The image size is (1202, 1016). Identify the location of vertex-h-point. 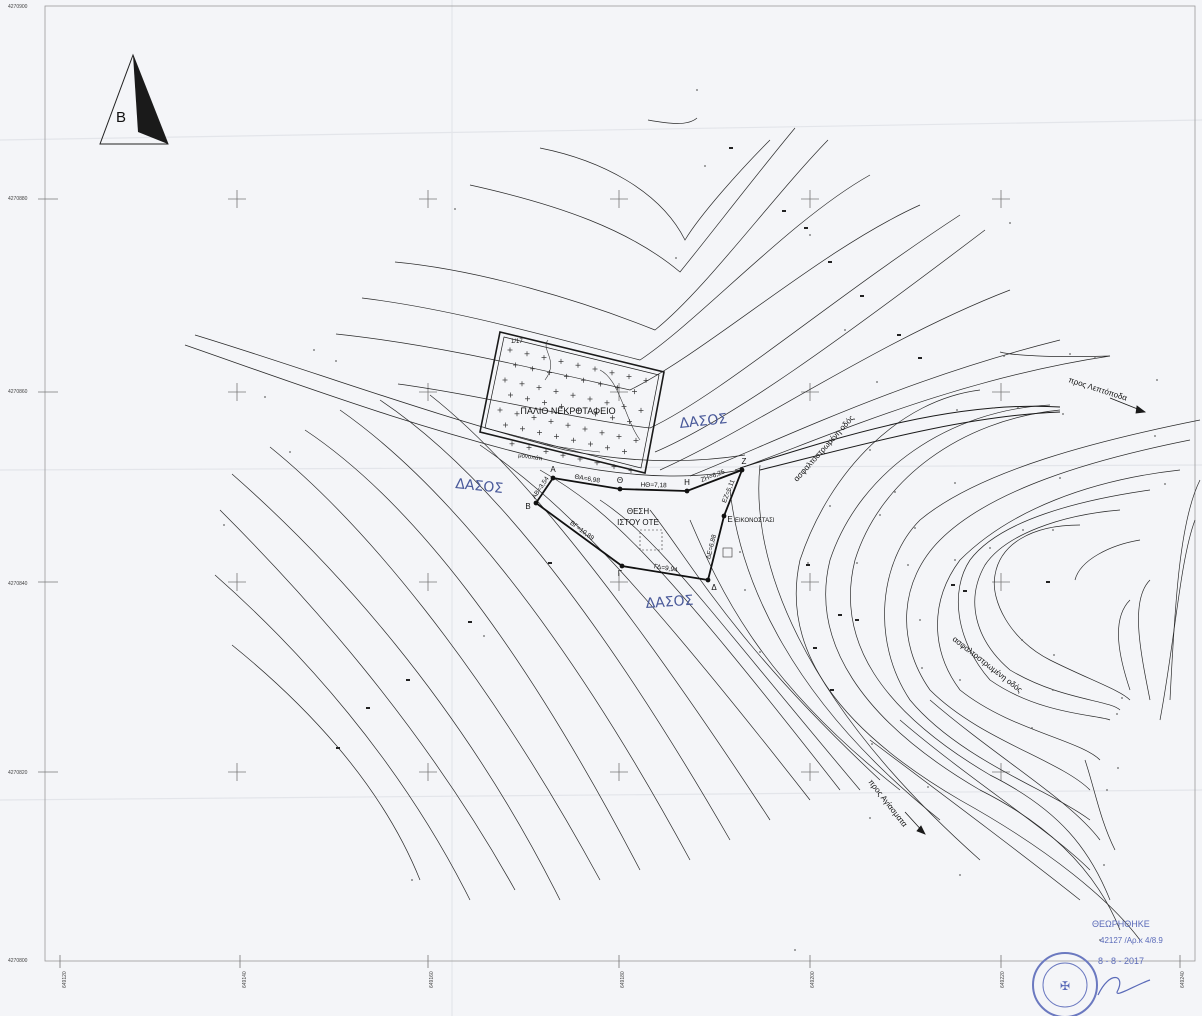
(687, 491).